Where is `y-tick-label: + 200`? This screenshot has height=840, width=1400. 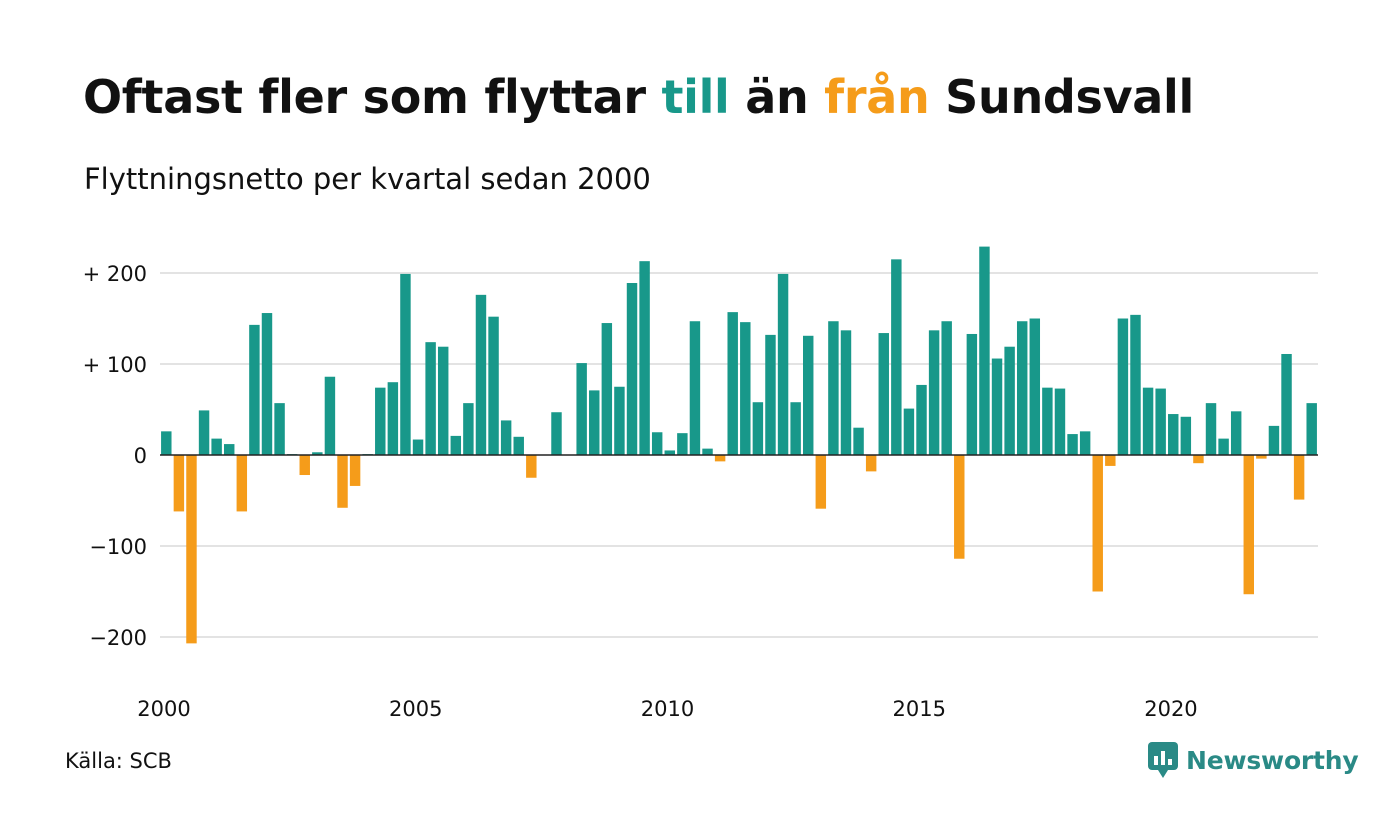
y-tick-label: + 200 is located at coordinates (115, 274).